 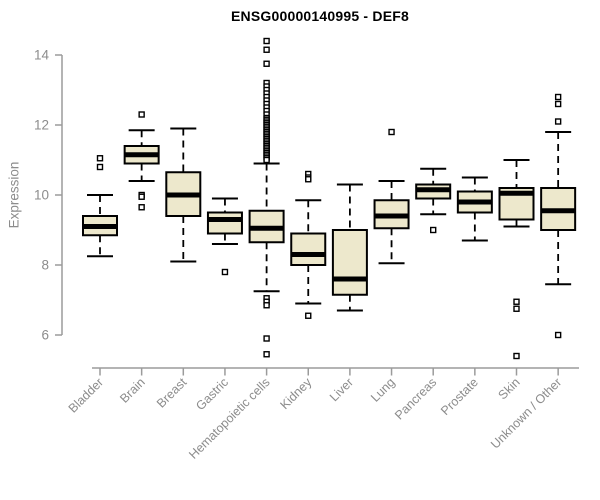 What do you see at coordinates (509, 388) in the screenshot?
I see `x-tick-label: Skin` at bounding box center [509, 388].